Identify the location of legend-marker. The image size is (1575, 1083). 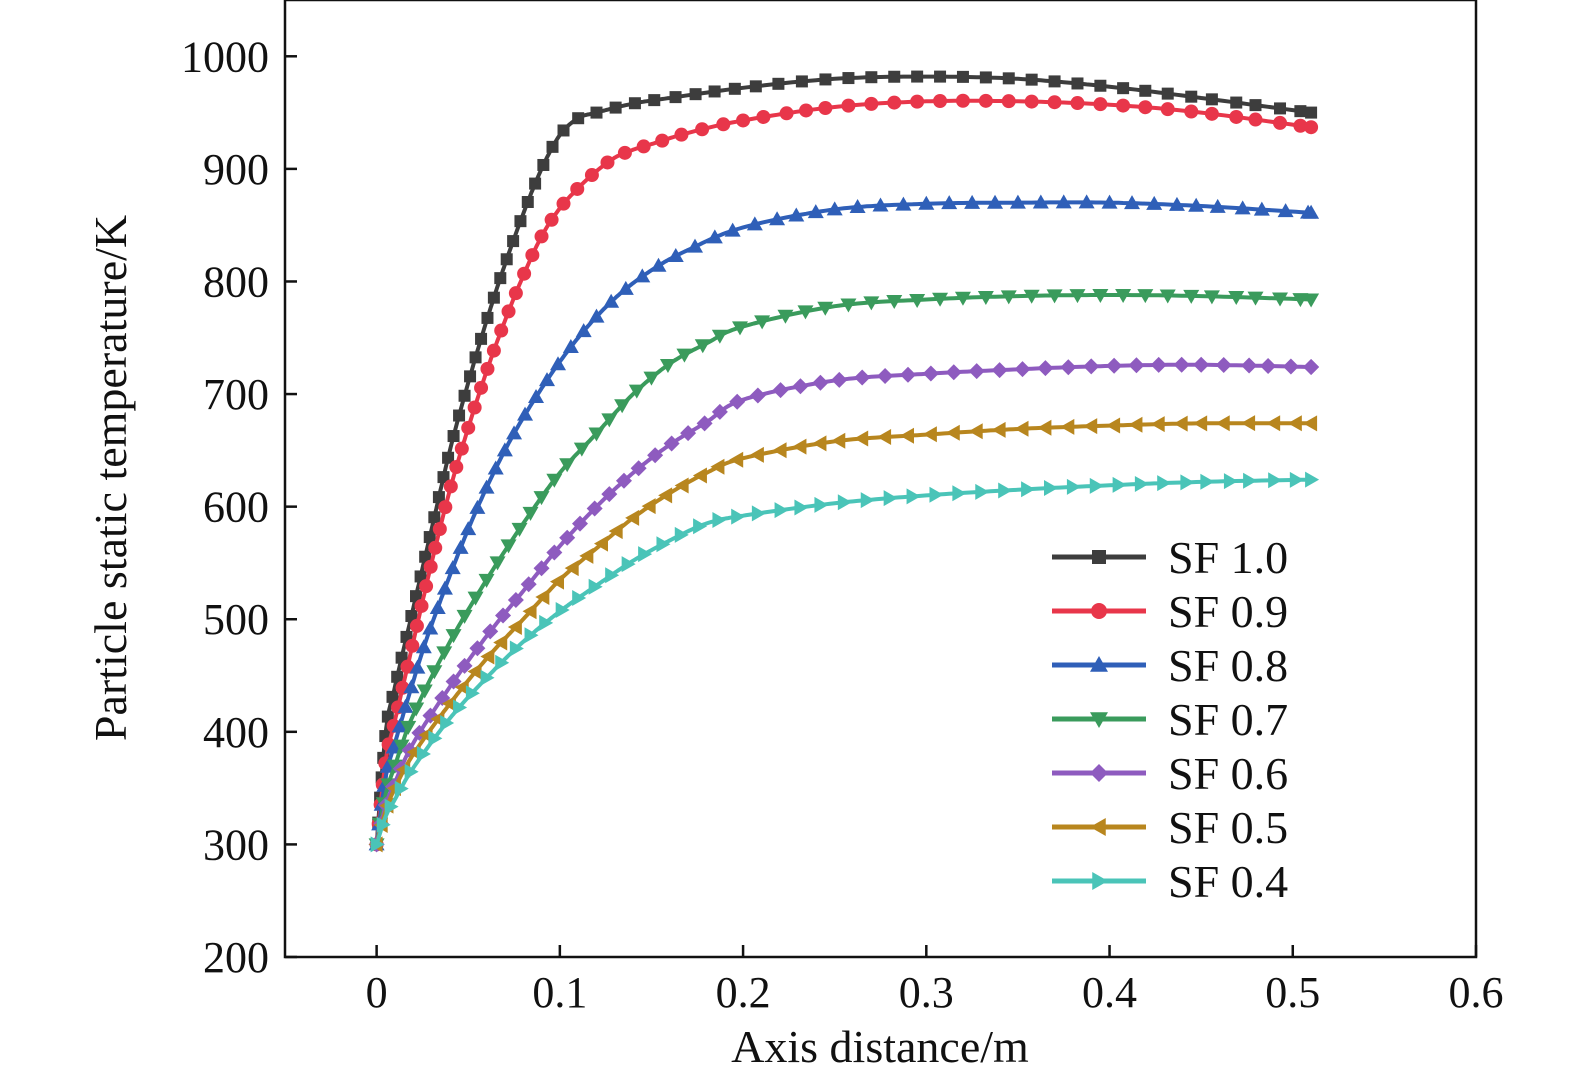
(1100, 881).